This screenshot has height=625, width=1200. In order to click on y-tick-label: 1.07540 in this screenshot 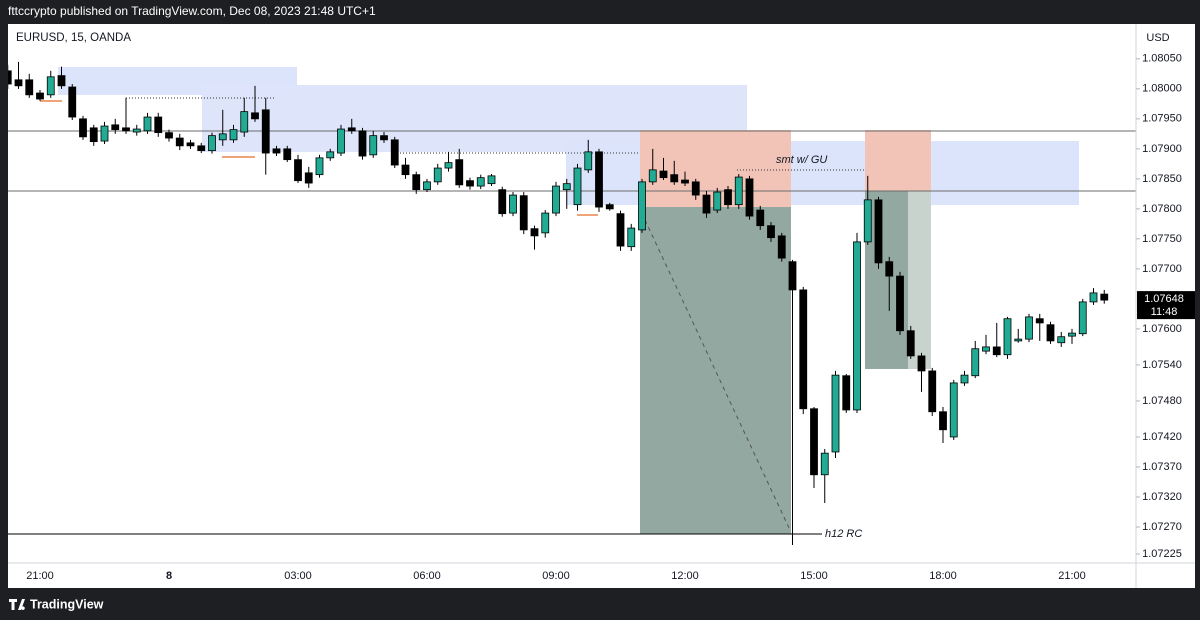, I will do `click(1162, 365)`.